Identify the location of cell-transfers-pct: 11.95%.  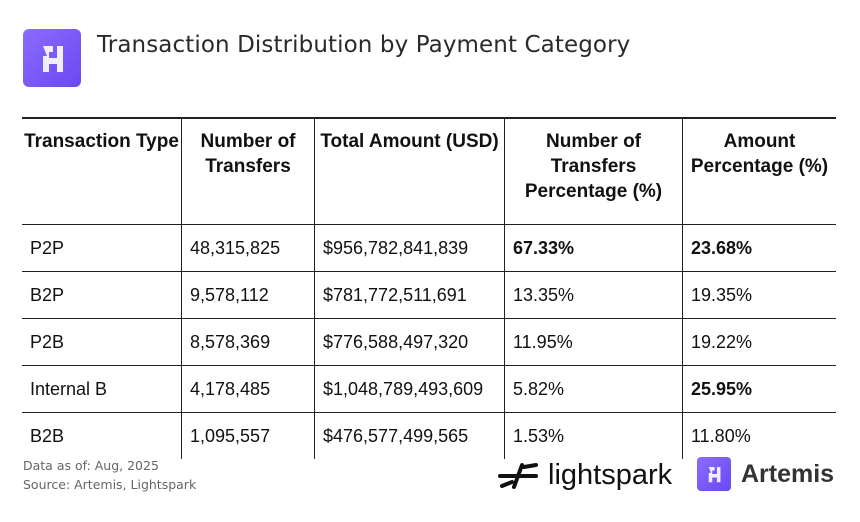
(593, 342).